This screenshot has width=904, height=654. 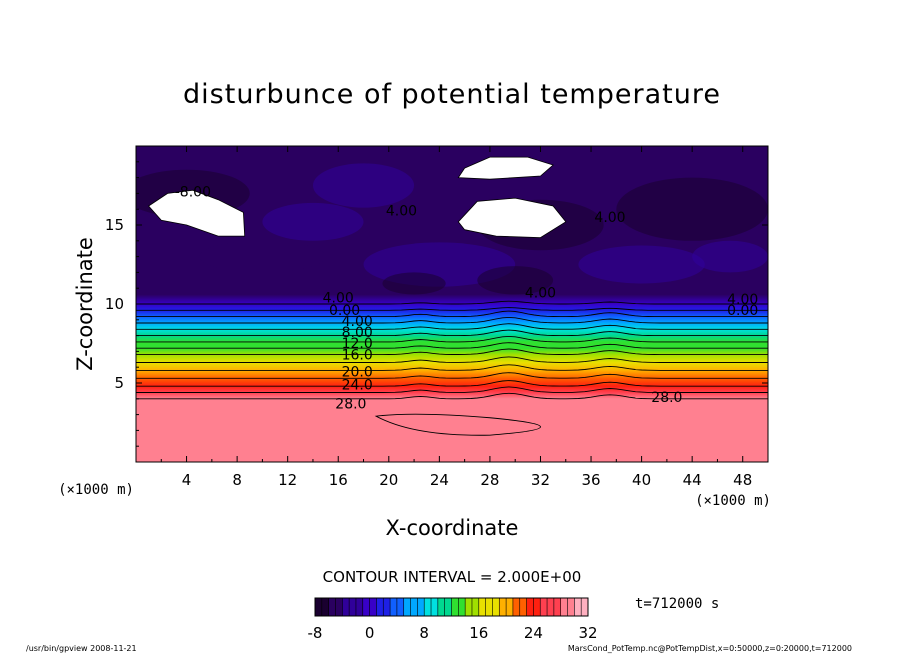 What do you see at coordinates (357, 385) in the screenshot?
I see `contour-label: 24.0` at bounding box center [357, 385].